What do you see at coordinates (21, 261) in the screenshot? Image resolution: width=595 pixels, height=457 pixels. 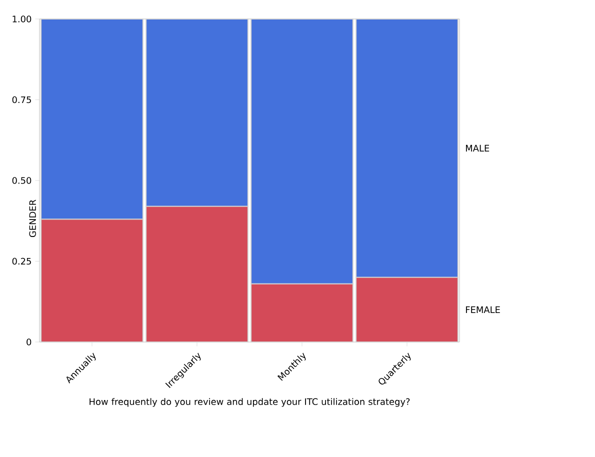 I see `y-tick-label: 0.25` at bounding box center [21, 261].